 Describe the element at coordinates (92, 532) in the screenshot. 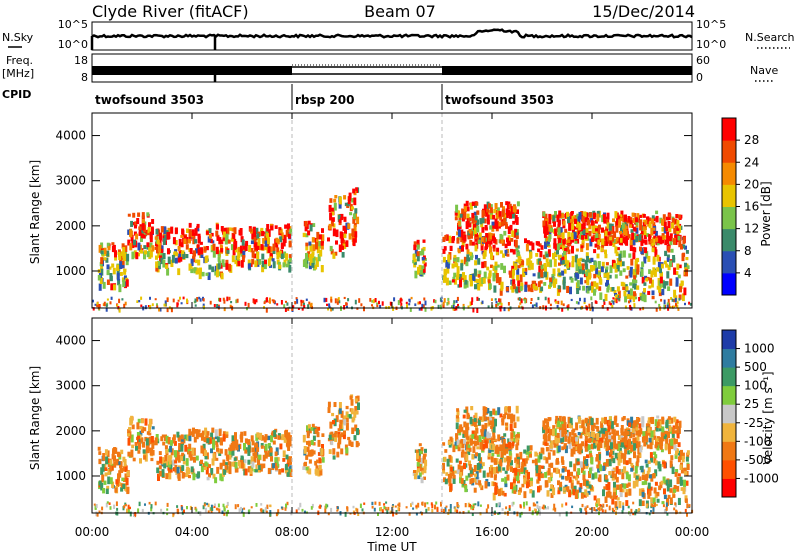

I see `x-tick-label: 00:00` at that location.